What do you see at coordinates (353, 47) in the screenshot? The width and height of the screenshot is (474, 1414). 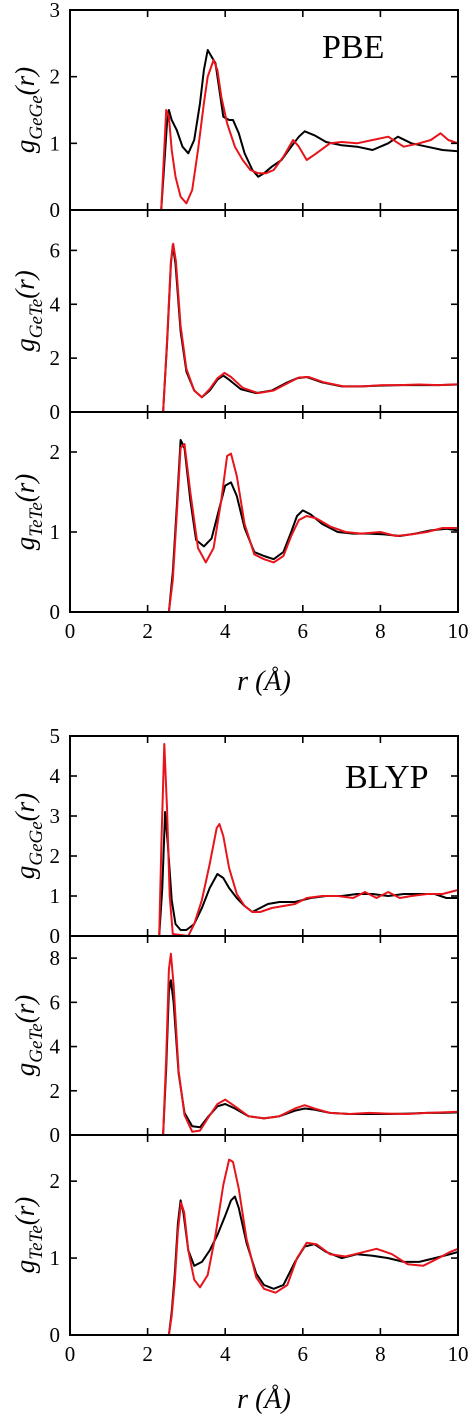 I see `panel-label: PBE` at bounding box center [353, 47].